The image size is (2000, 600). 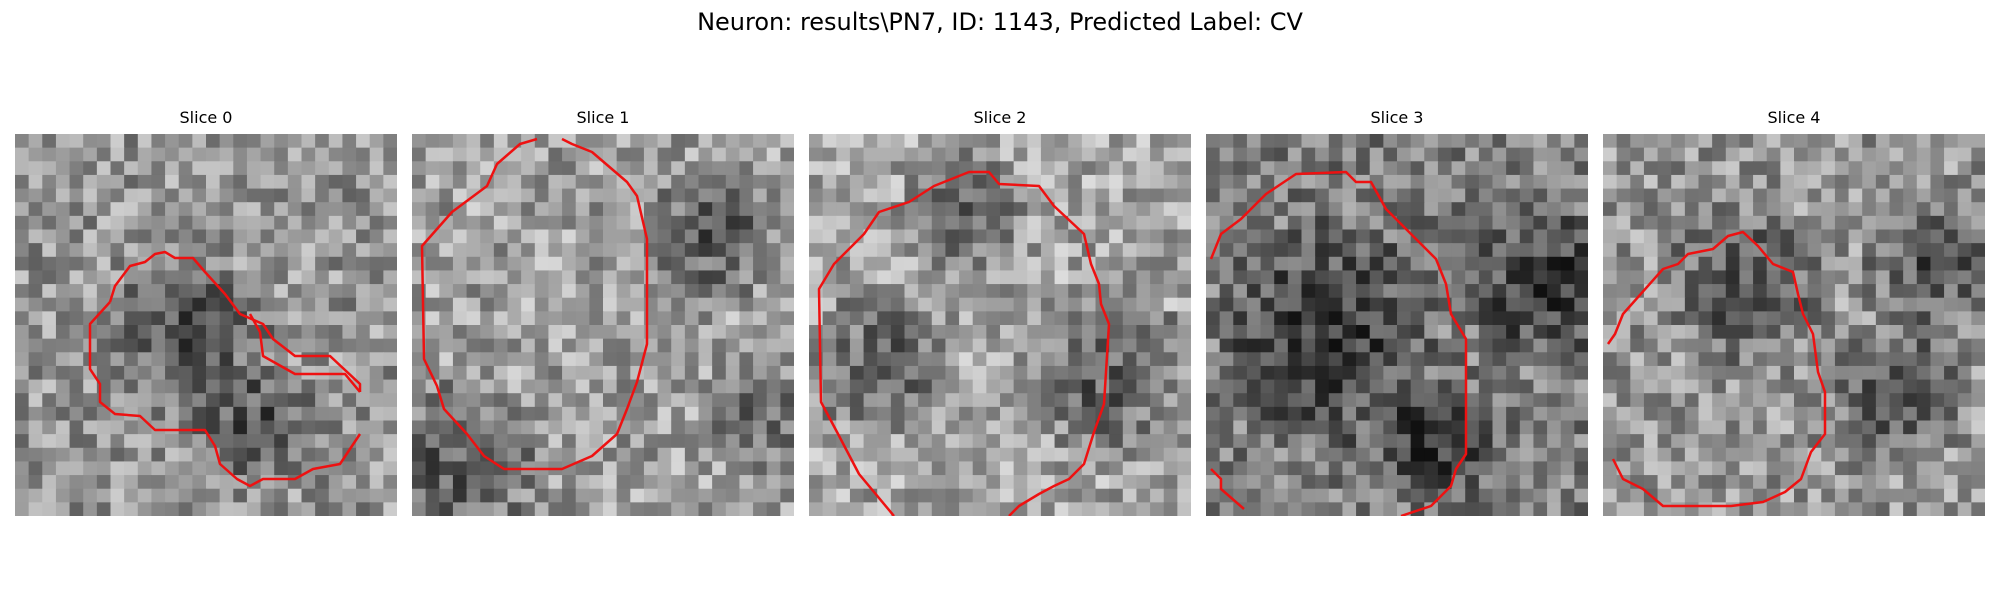 I want to click on slice-panel-1: Slice 1, so click(x=603, y=312).